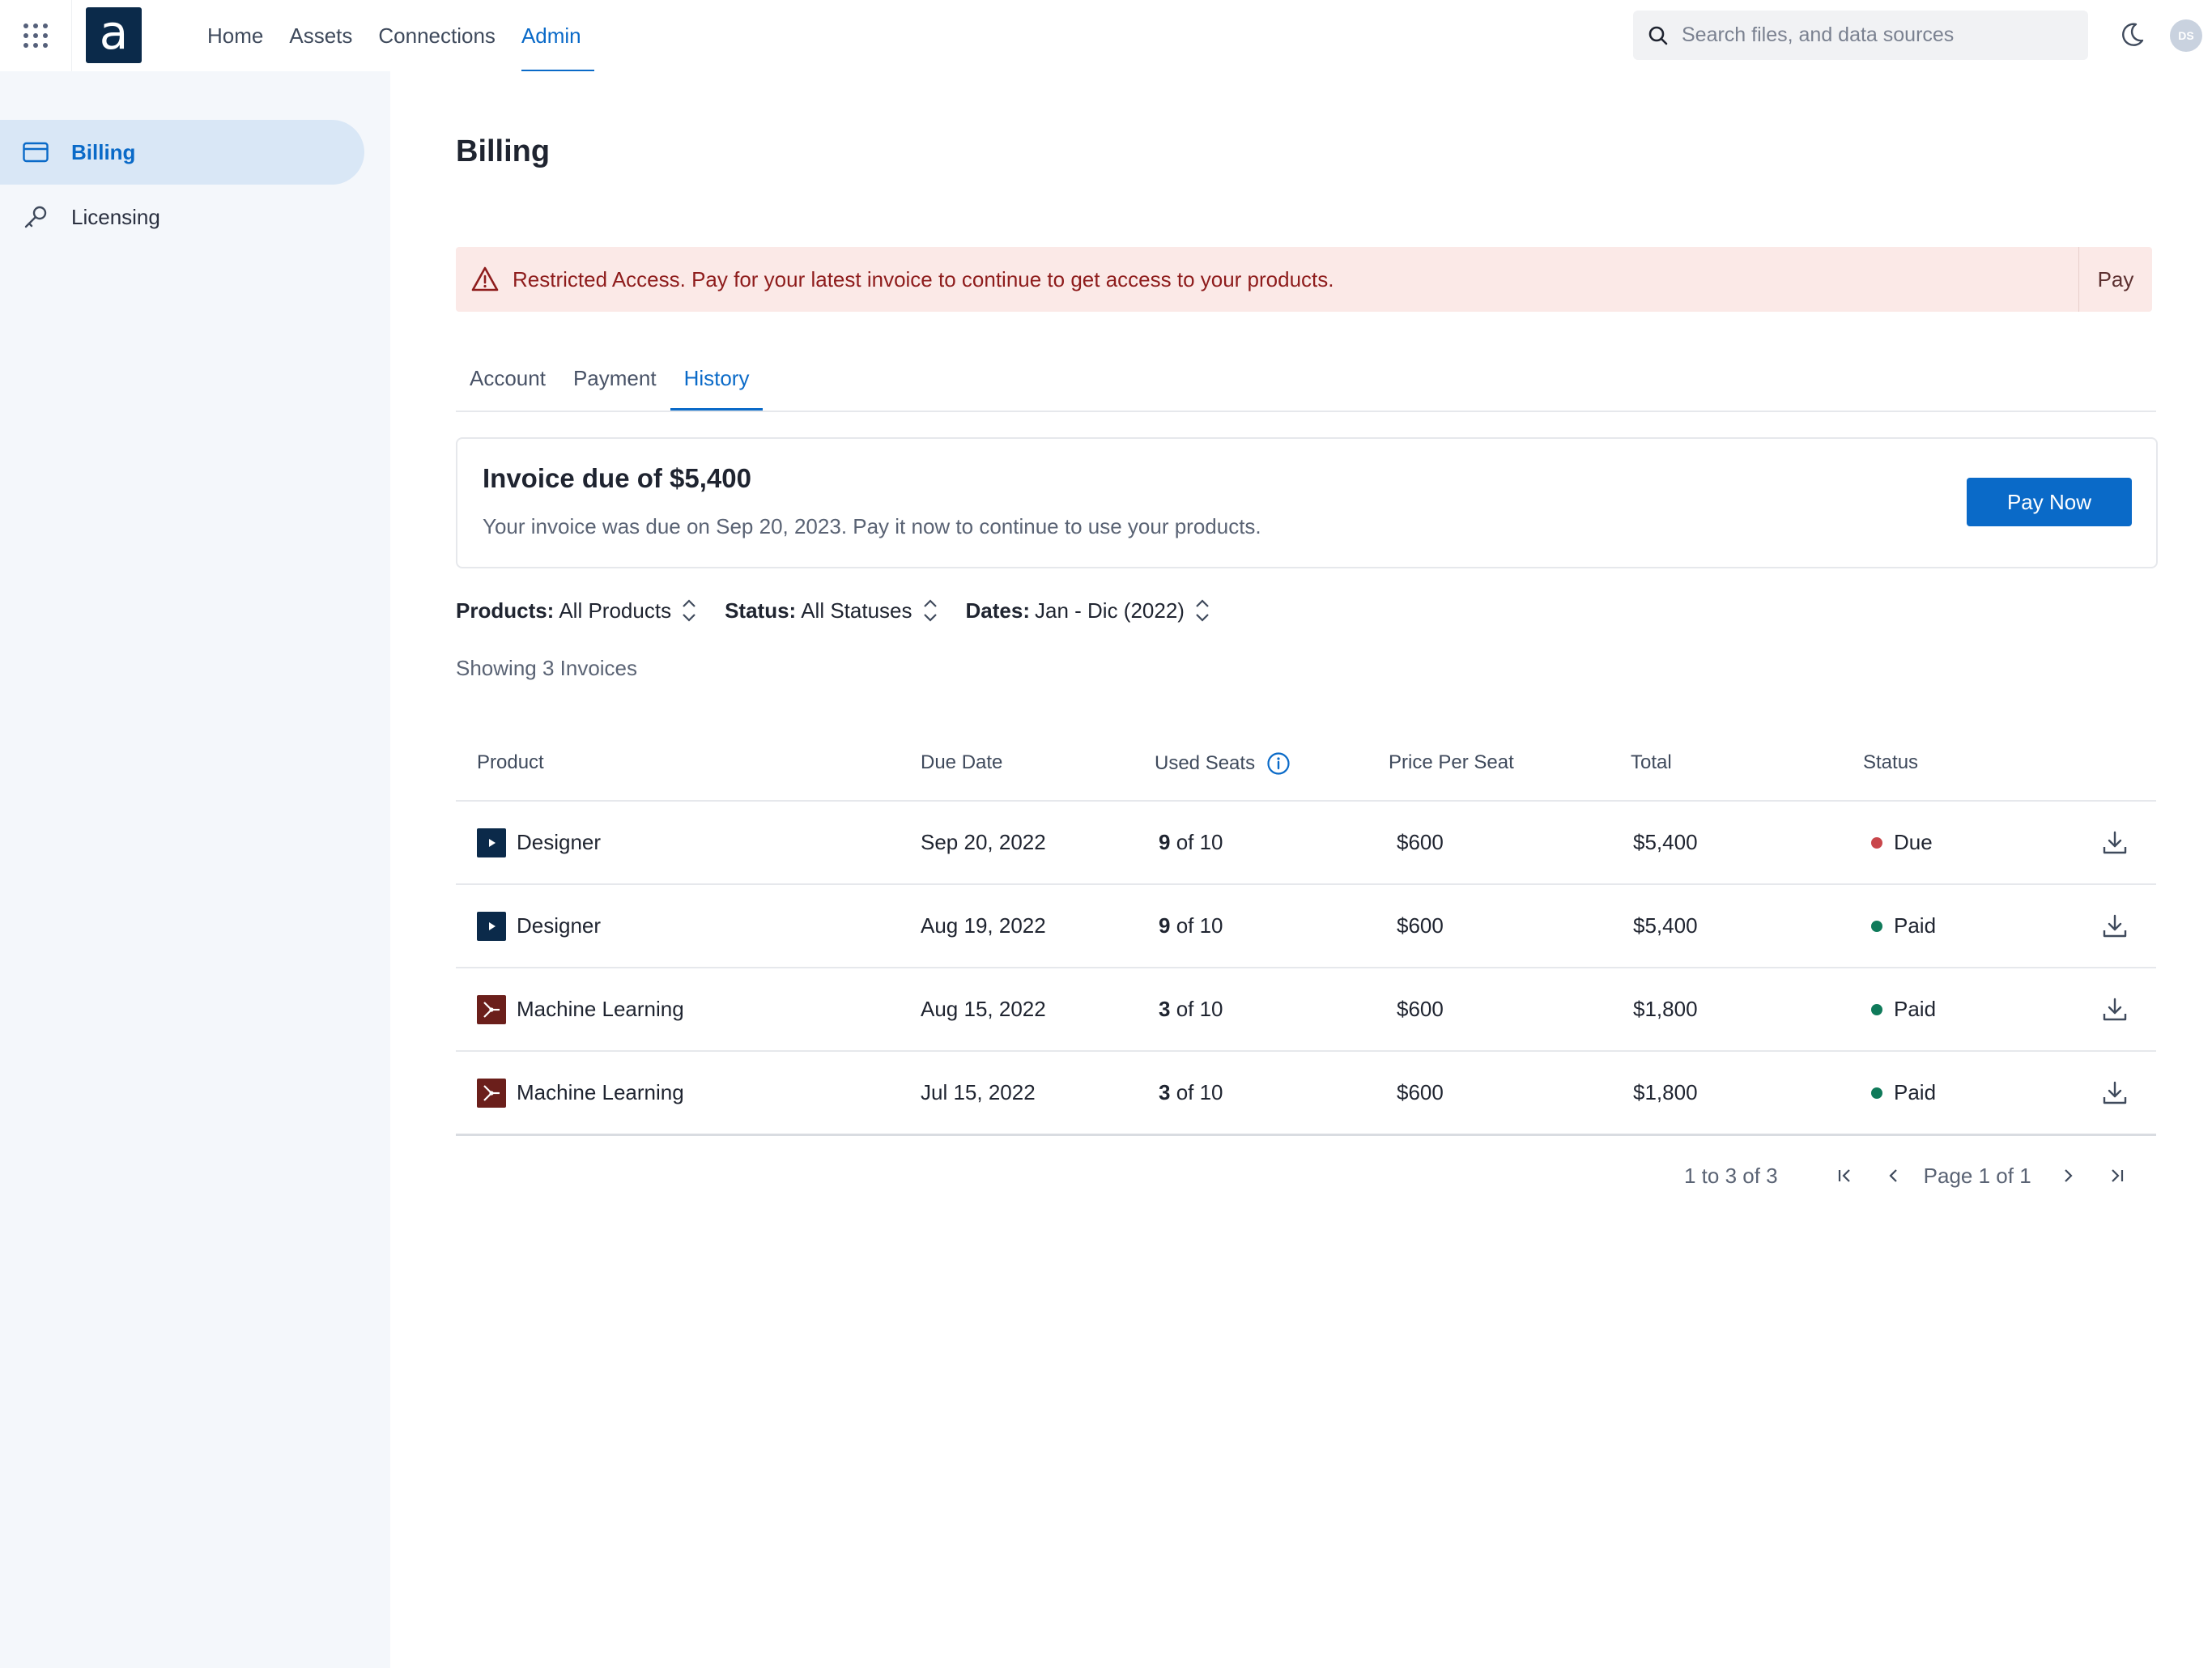 The width and height of the screenshot is (2212, 1668). I want to click on previous-page-icon, so click(1894, 1176).